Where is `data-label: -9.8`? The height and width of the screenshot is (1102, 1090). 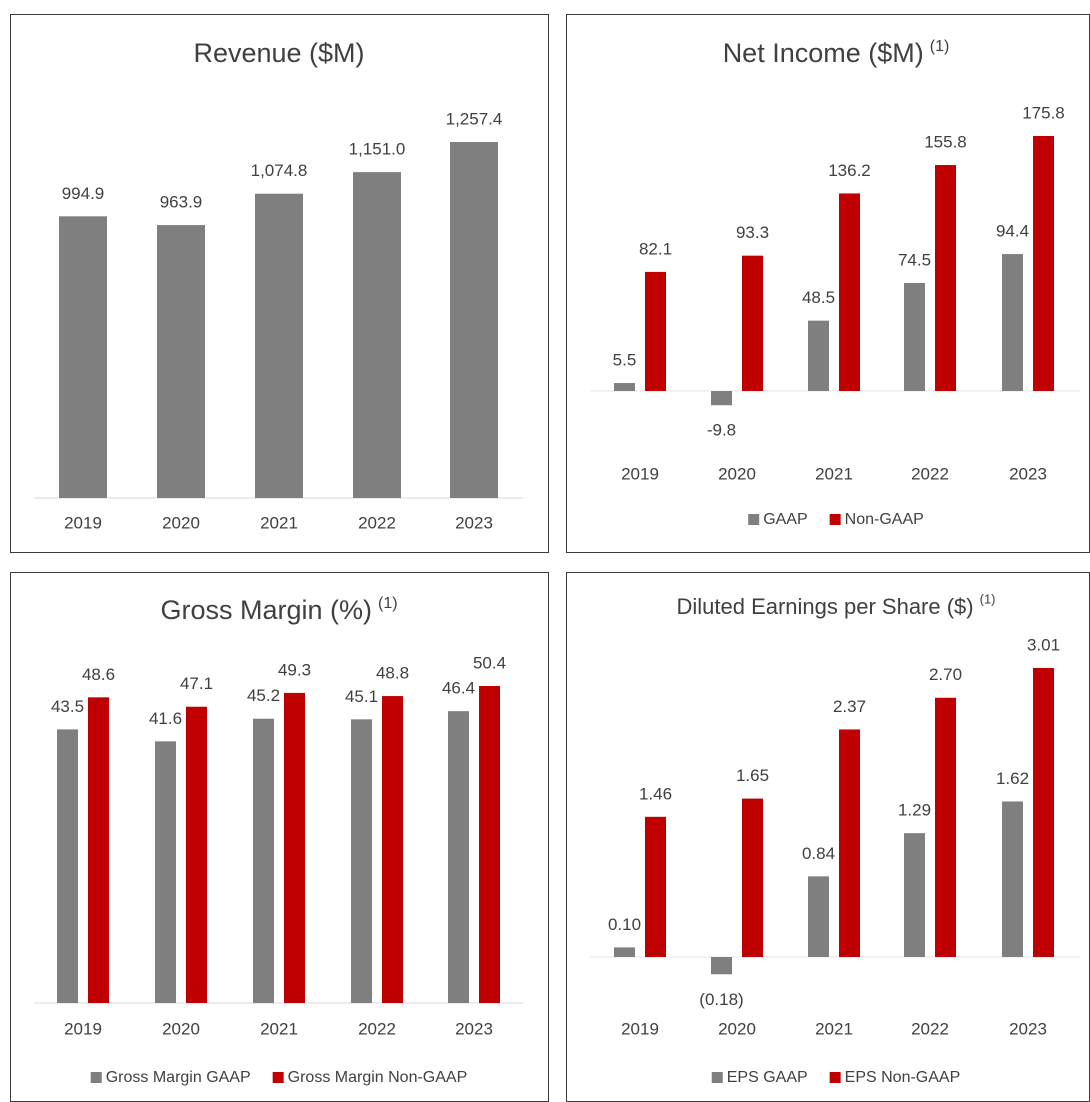 data-label: -9.8 is located at coordinates (721, 430).